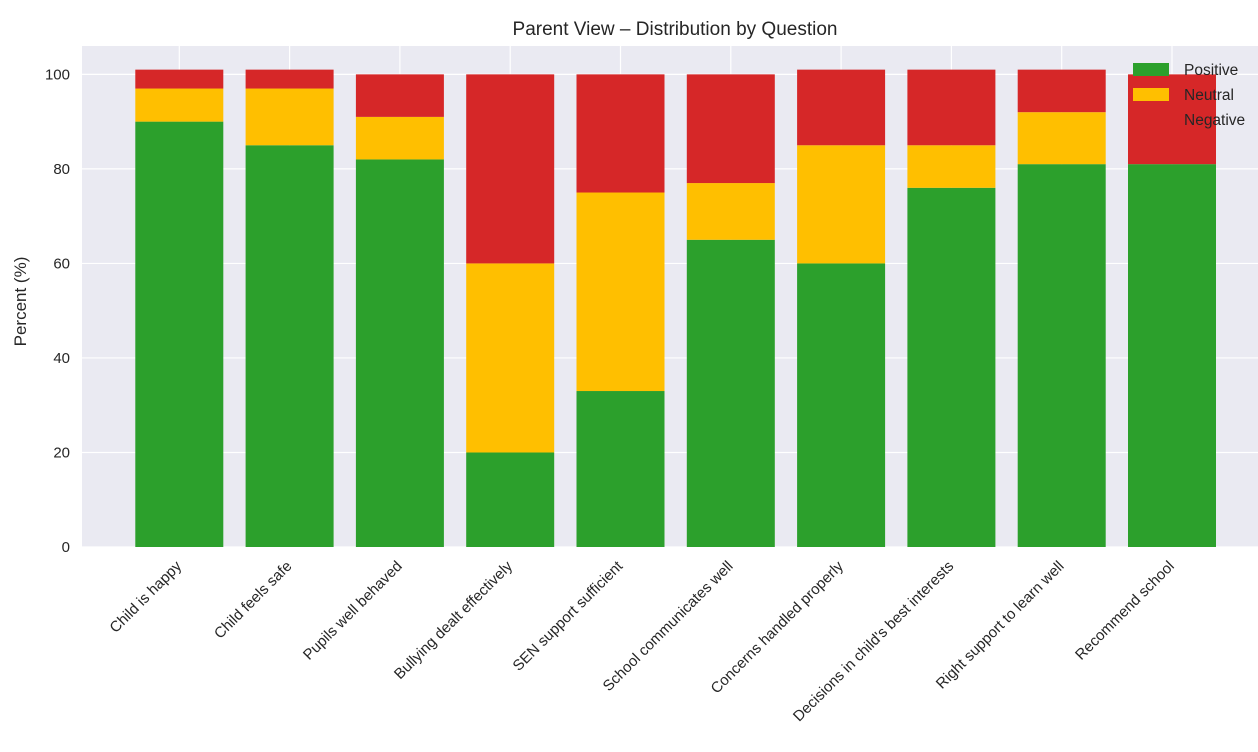 The height and width of the screenshot is (752, 1258). Describe the element at coordinates (57, 74) in the screenshot. I see `y-tick-label: 100` at that location.